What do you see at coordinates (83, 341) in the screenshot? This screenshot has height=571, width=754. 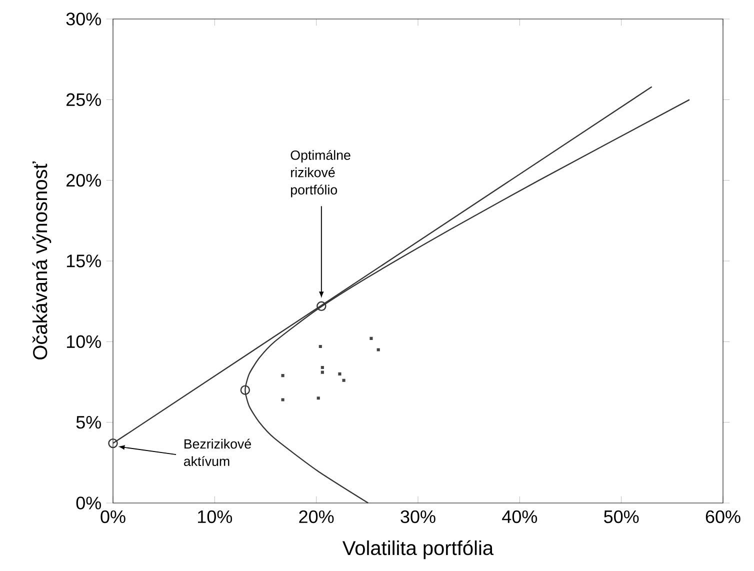 I see `y-tick-label: 10%` at bounding box center [83, 341].